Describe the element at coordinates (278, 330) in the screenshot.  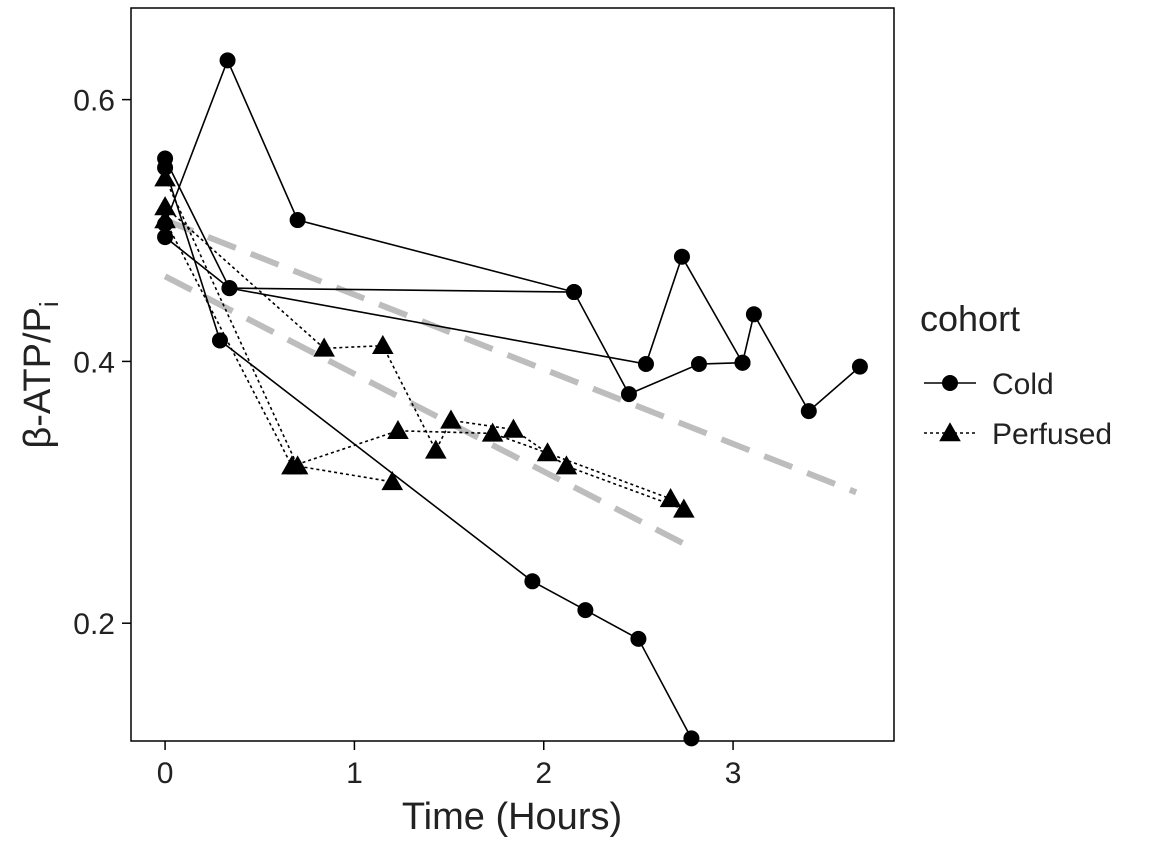
I see `series-line-7-perfused` at that location.